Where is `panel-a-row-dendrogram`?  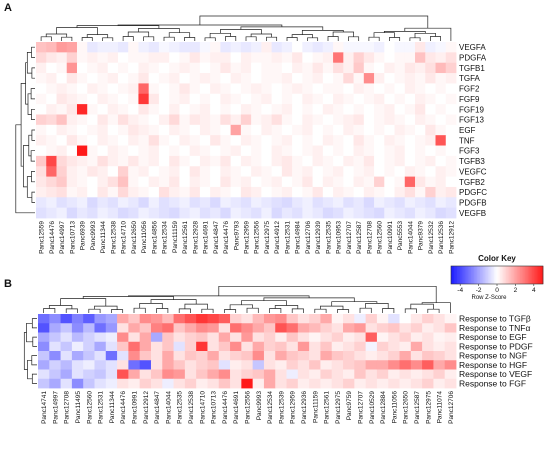 panel-a-row-dendrogram is located at coordinates (25, 130).